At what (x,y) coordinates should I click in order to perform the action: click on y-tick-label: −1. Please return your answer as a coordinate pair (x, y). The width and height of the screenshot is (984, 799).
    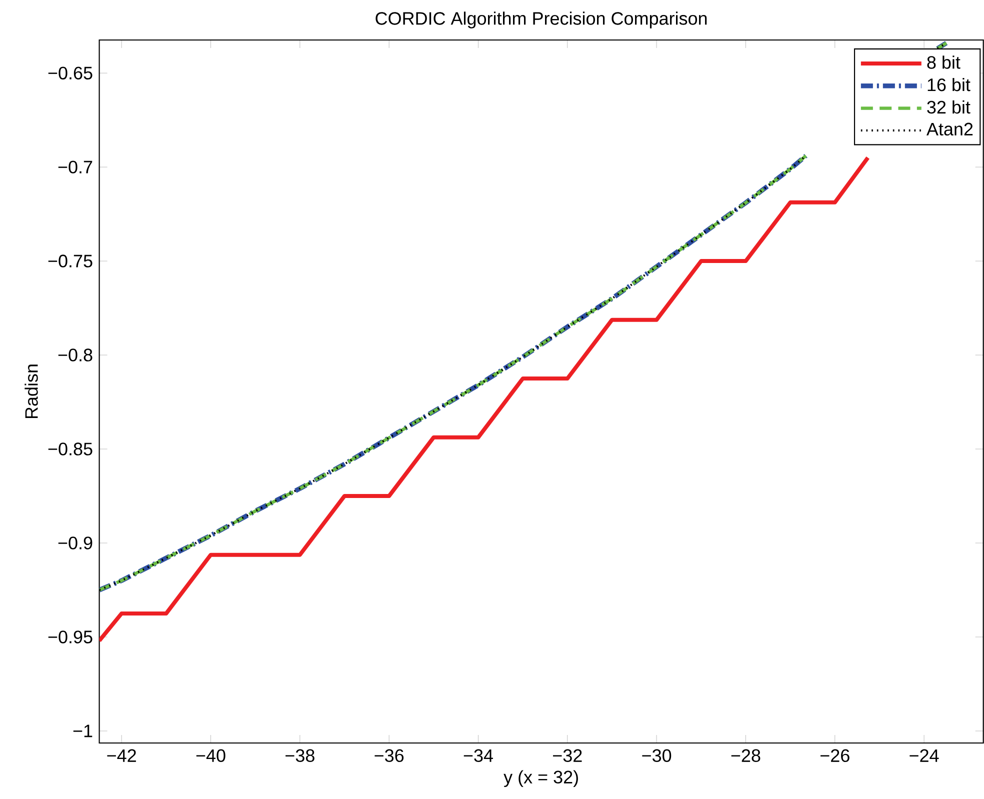
    Looking at the image, I should click on (82, 731).